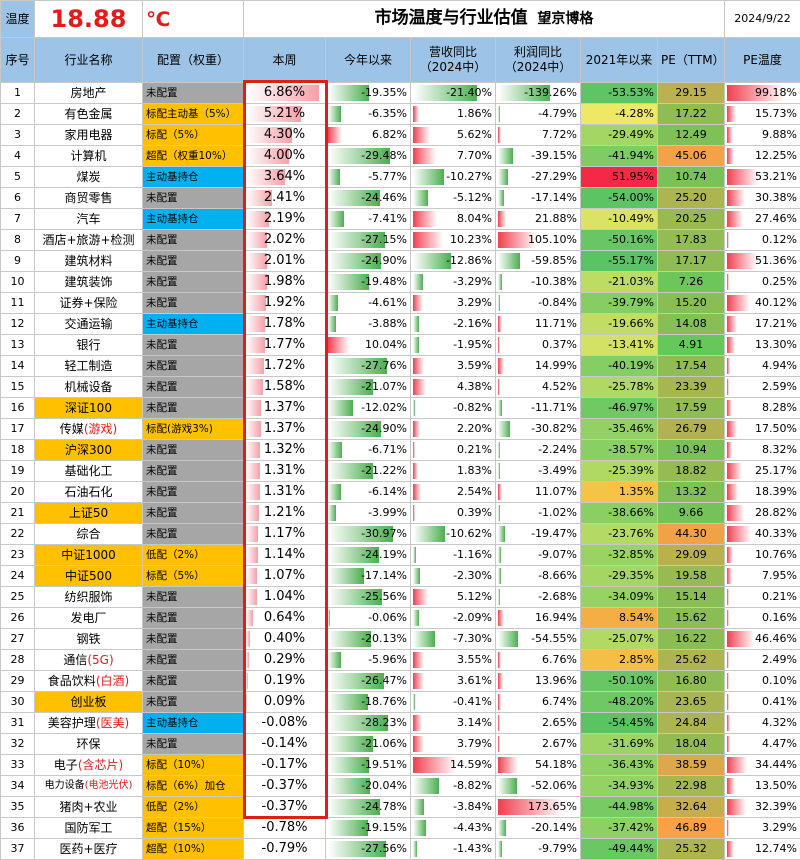 This screenshot has height=860, width=800. I want to click on since-2021: -10.49%, so click(619, 219).